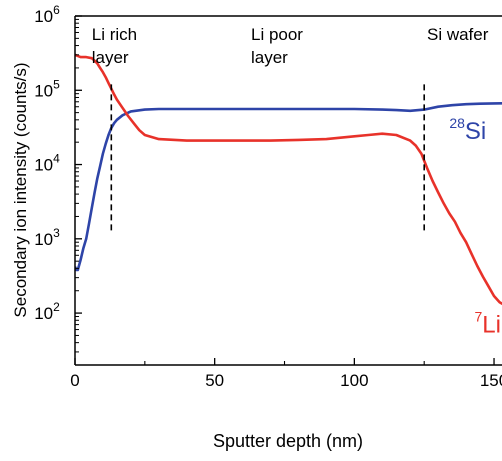 Image resolution: width=502 pixels, height=461 pixels. What do you see at coordinates (47, 14) in the screenshot?
I see `y-tick-label: 10⁶` at bounding box center [47, 14].